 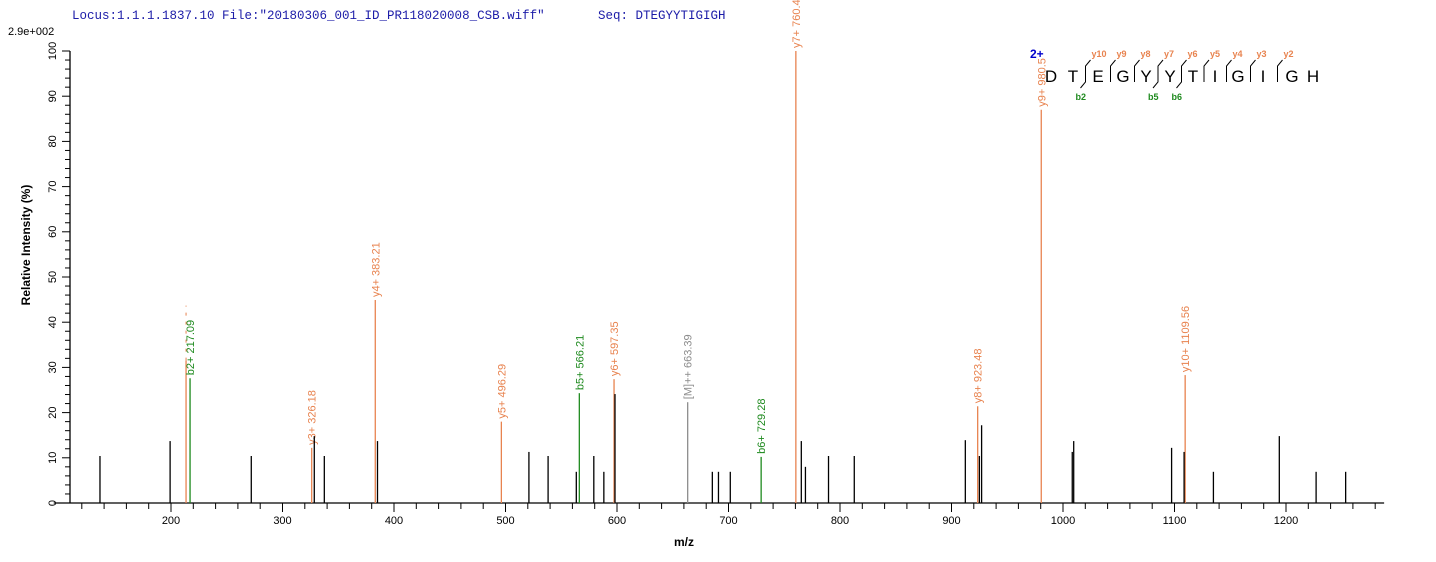 I want to click on peak-label: y10+ 1109.56, so click(x=1186, y=339).